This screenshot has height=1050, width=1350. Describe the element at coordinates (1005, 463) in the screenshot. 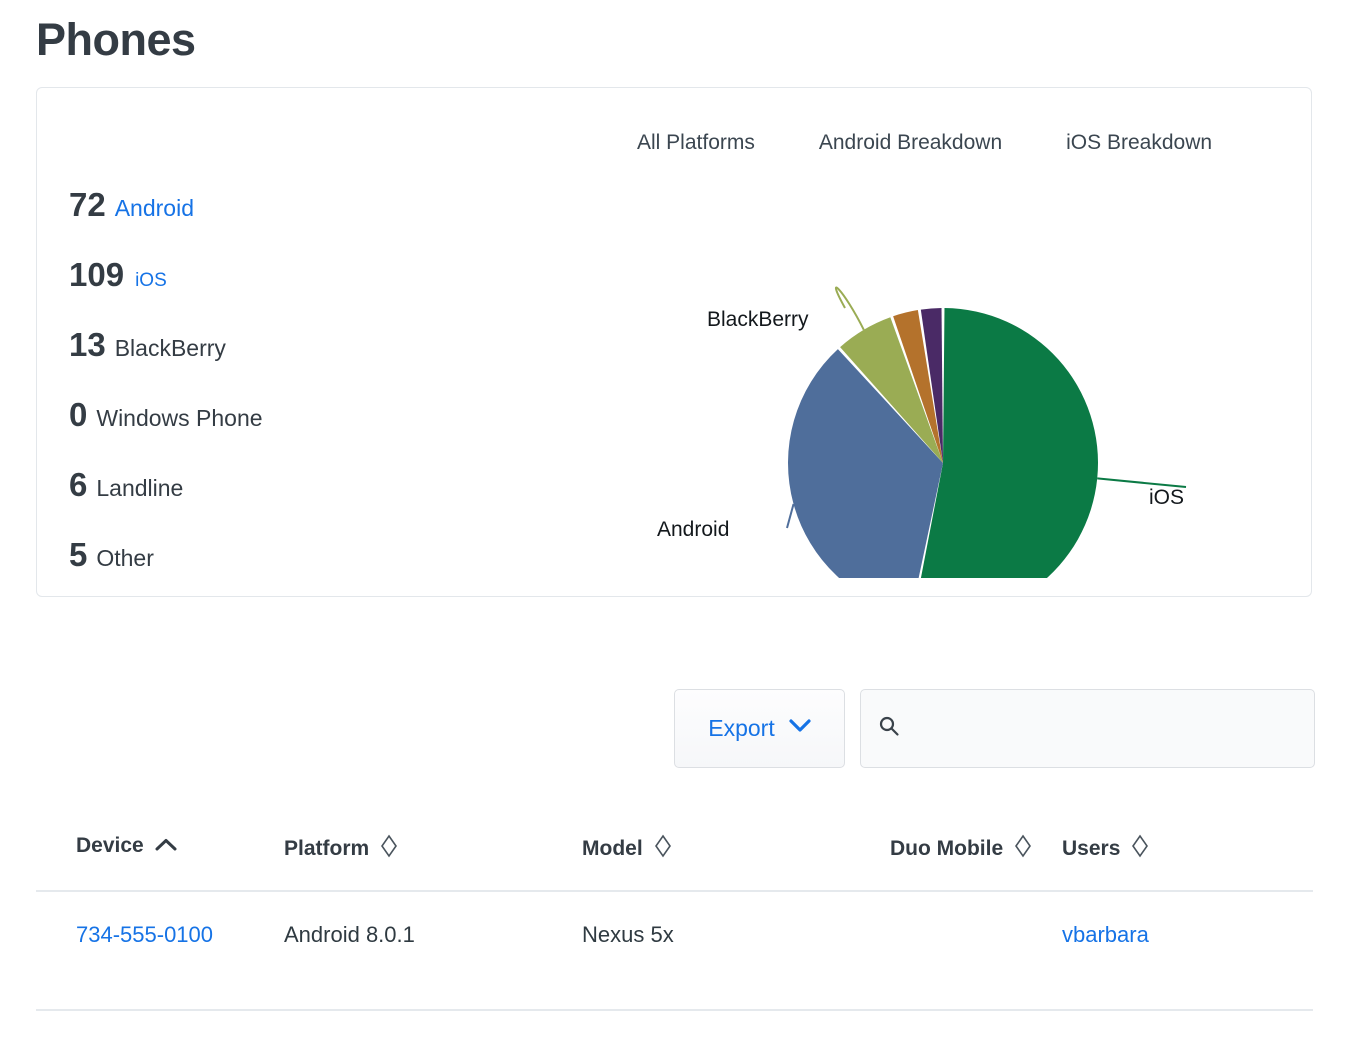

I see `pie-slice-ios` at that location.